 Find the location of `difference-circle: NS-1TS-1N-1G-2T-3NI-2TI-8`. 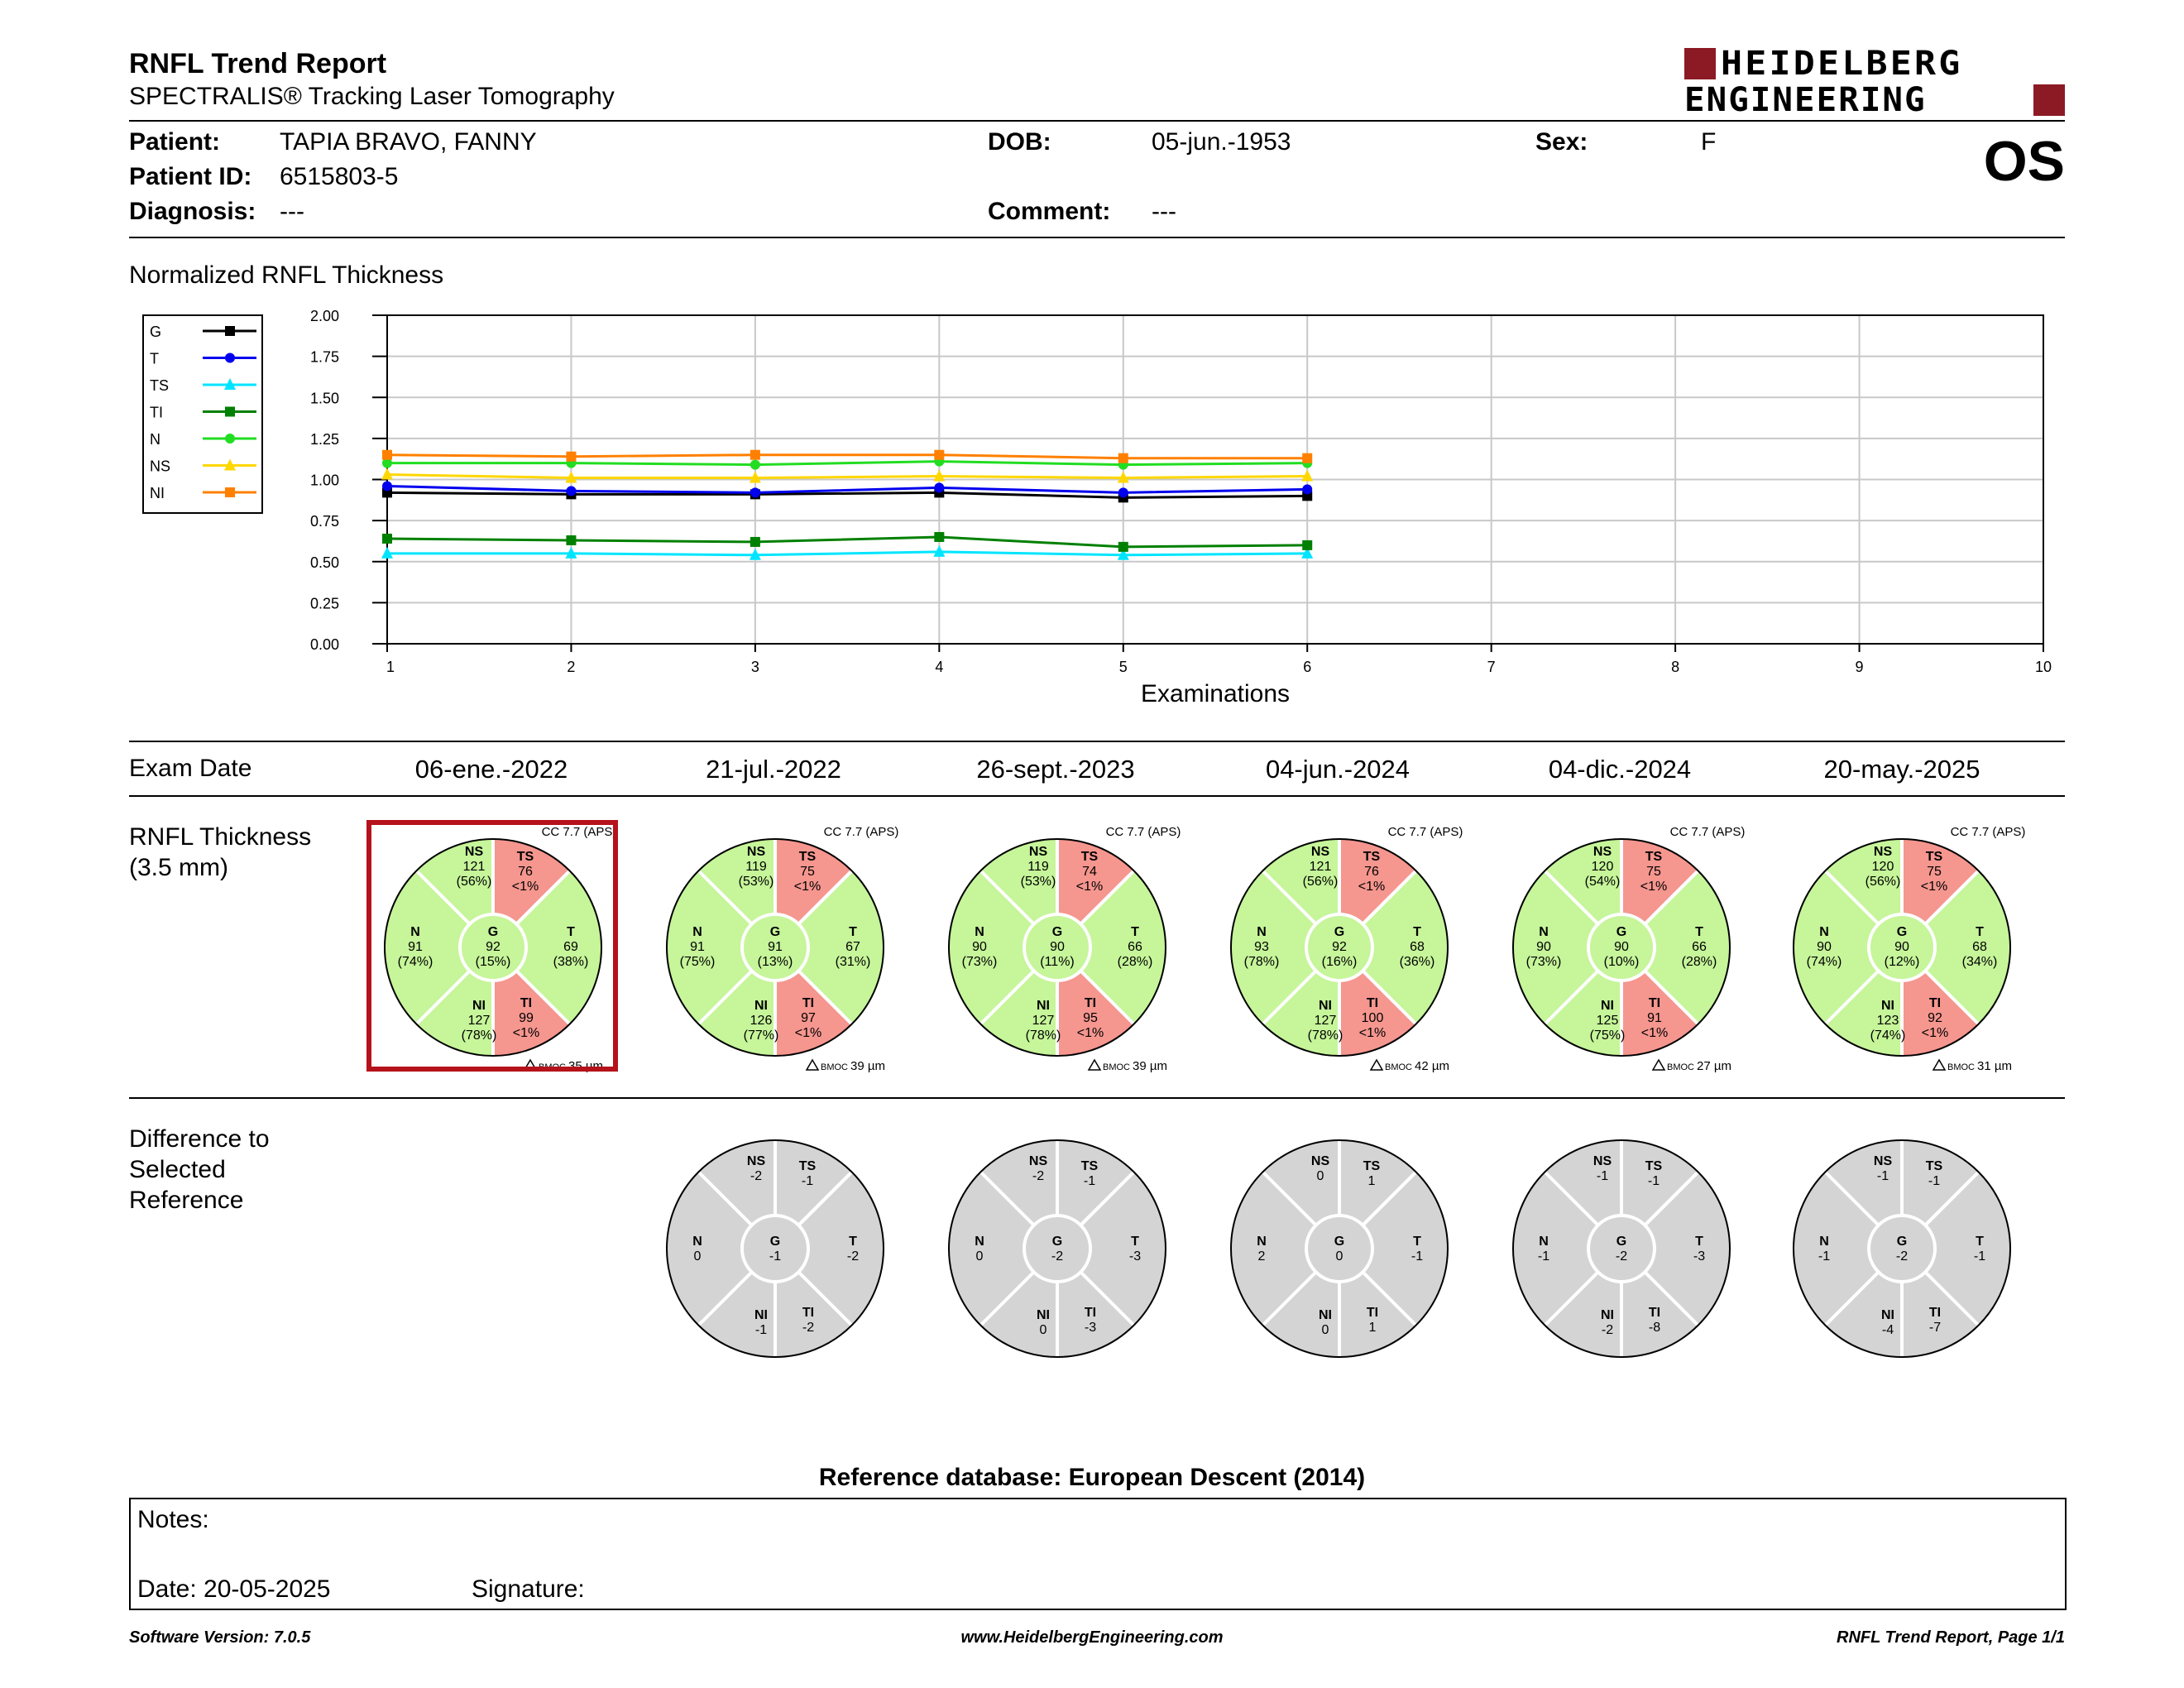

difference-circle: NS-1TS-1N-1G-2T-3NI-2TI-8 is located at coordinates (1621, 1248).